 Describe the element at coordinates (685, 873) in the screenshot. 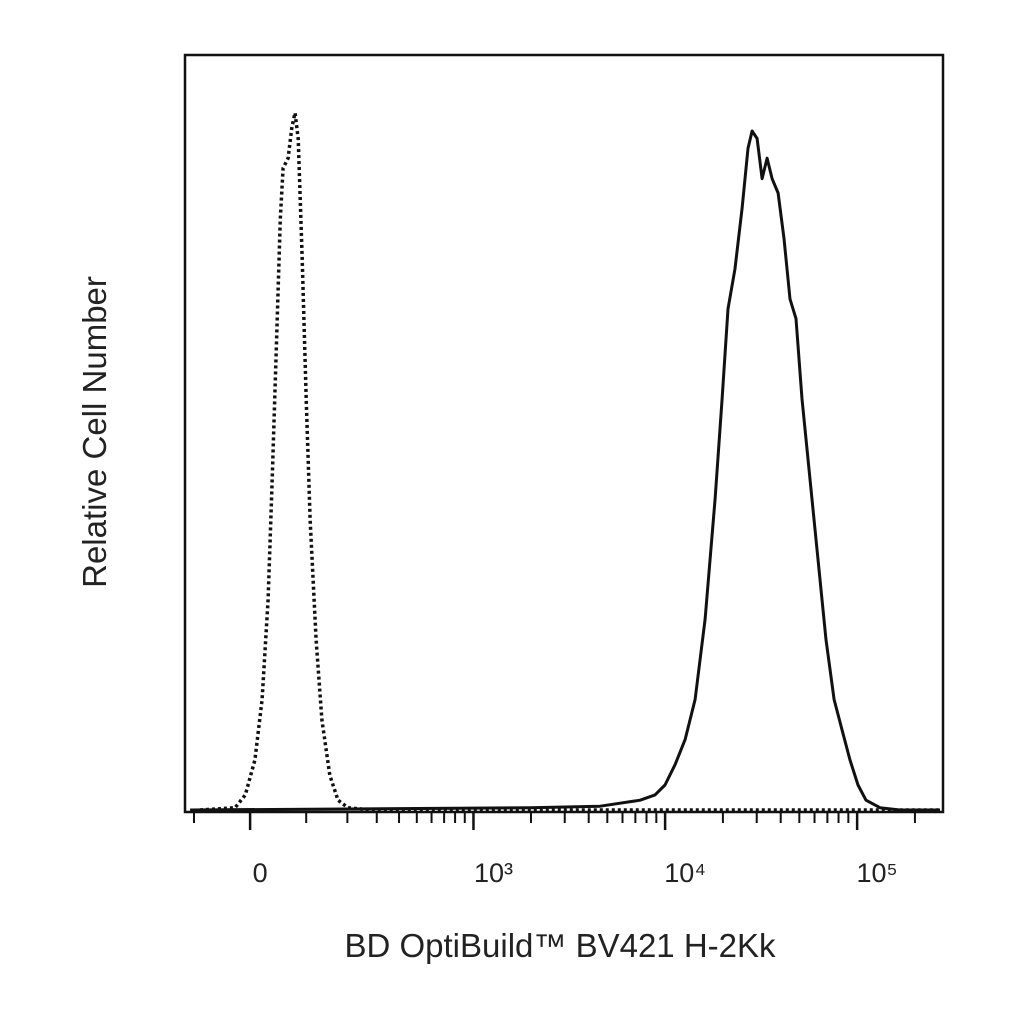

I see `x-tick-label: 10⁴` at that location.